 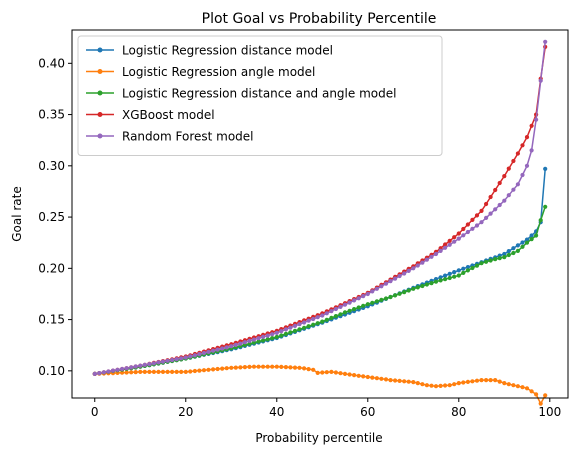 I want to click on y-tick-label: 0.40, so click(x=51, y=63).